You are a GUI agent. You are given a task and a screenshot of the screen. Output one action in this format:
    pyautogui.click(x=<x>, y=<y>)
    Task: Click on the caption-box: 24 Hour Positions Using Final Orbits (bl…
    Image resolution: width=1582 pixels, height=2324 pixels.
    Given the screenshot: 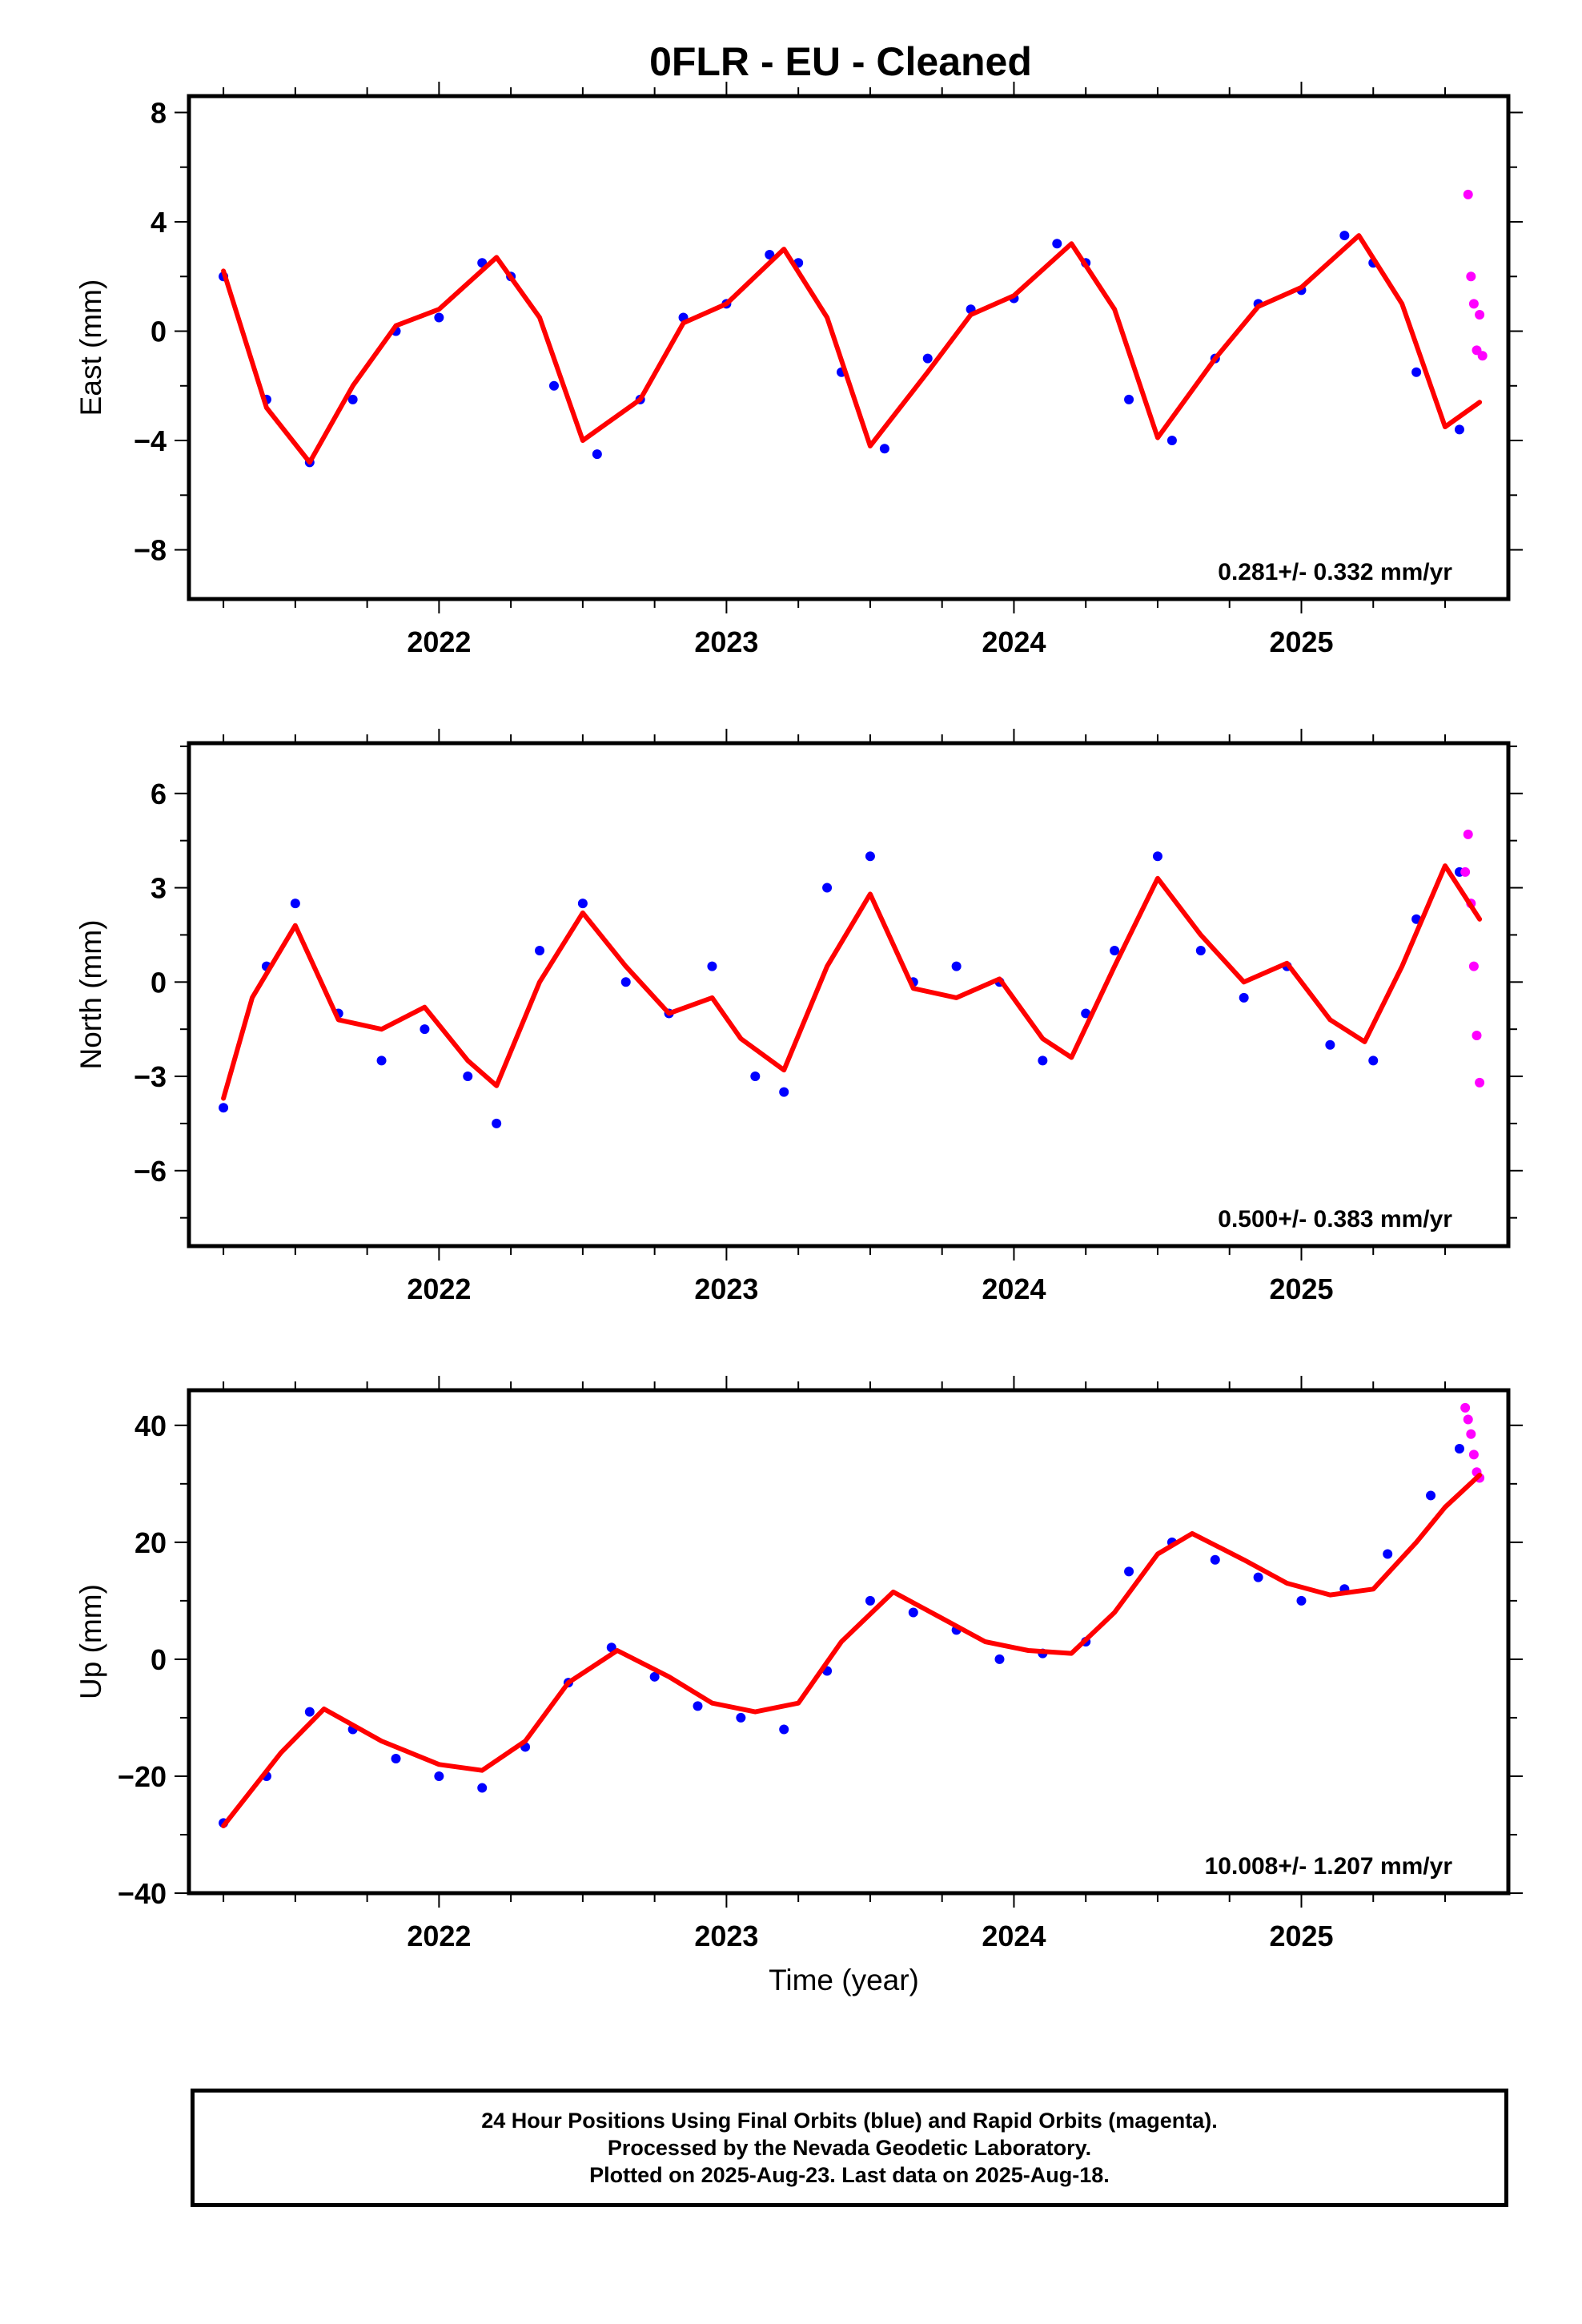 What is the action you would take?
    pyautogui.click(x=849, y=2148)
    